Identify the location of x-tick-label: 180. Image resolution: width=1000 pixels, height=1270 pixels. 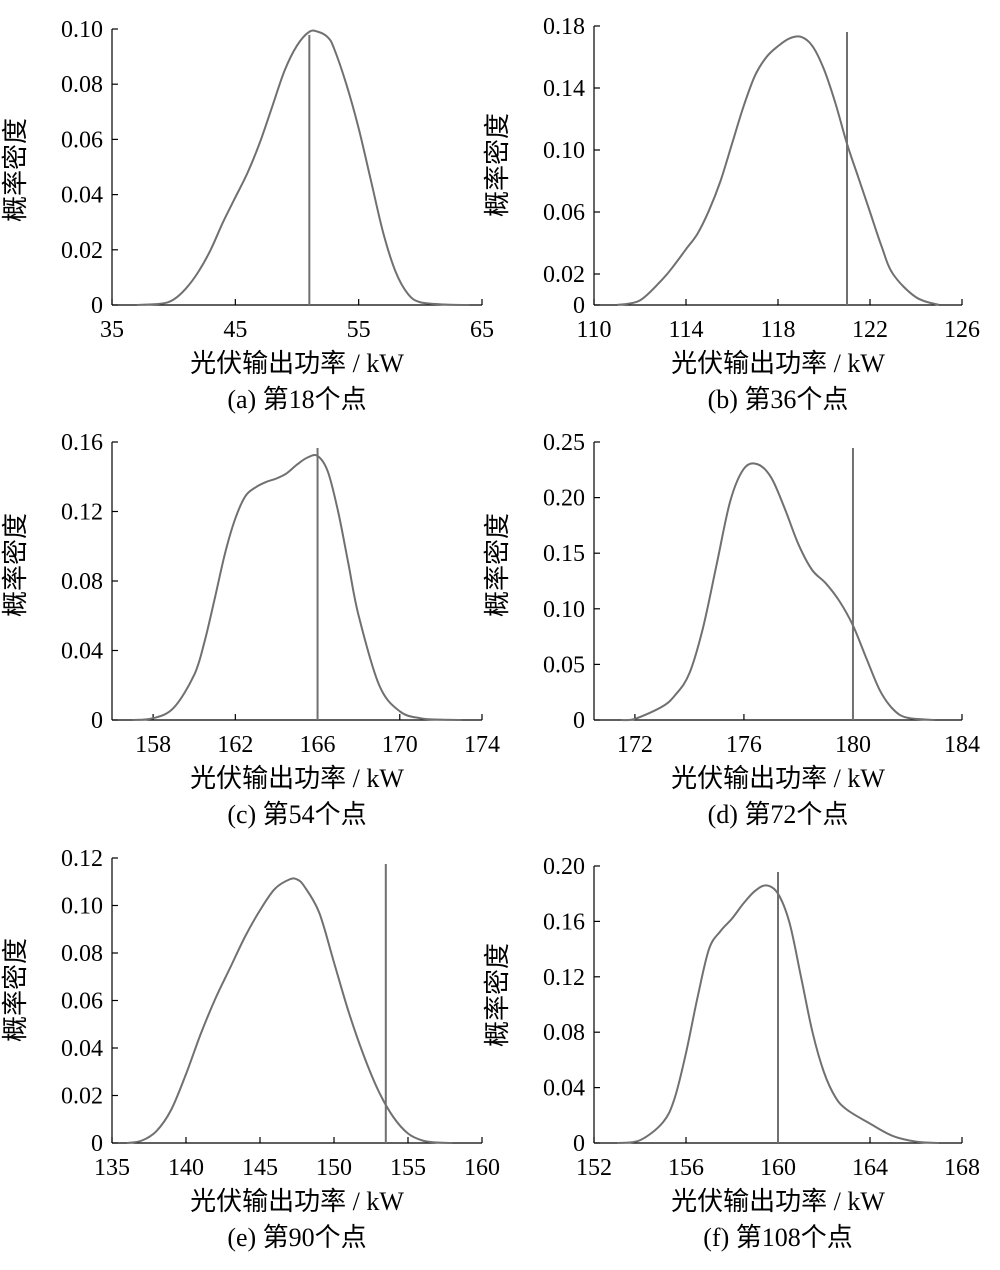
(853, 745).